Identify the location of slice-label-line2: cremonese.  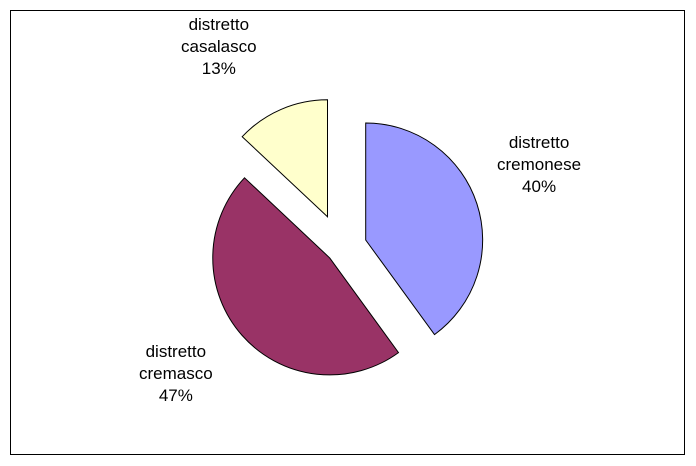
(539, 164).